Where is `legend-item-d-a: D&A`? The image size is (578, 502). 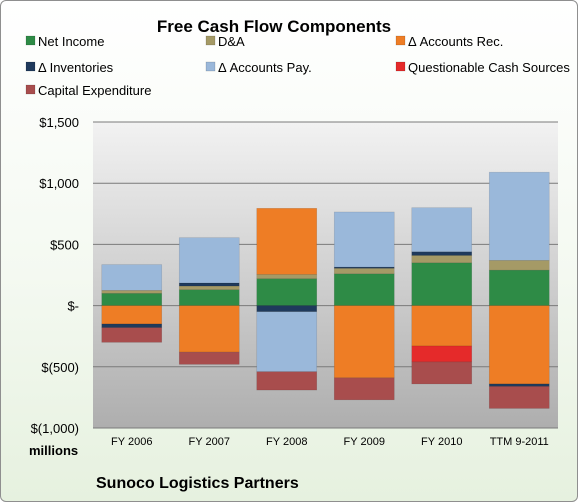
legend-item-d-a: D&A is located at coordinates (225, 41).